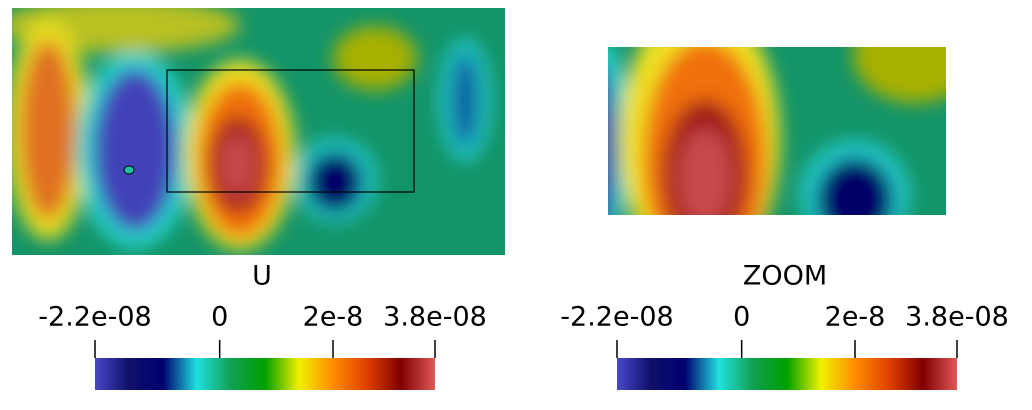 The image size is (1032, 410). Describe the element at coordinates (785, 276) in the screenshot. I see `colorbar-title: ZOOM` at that location.